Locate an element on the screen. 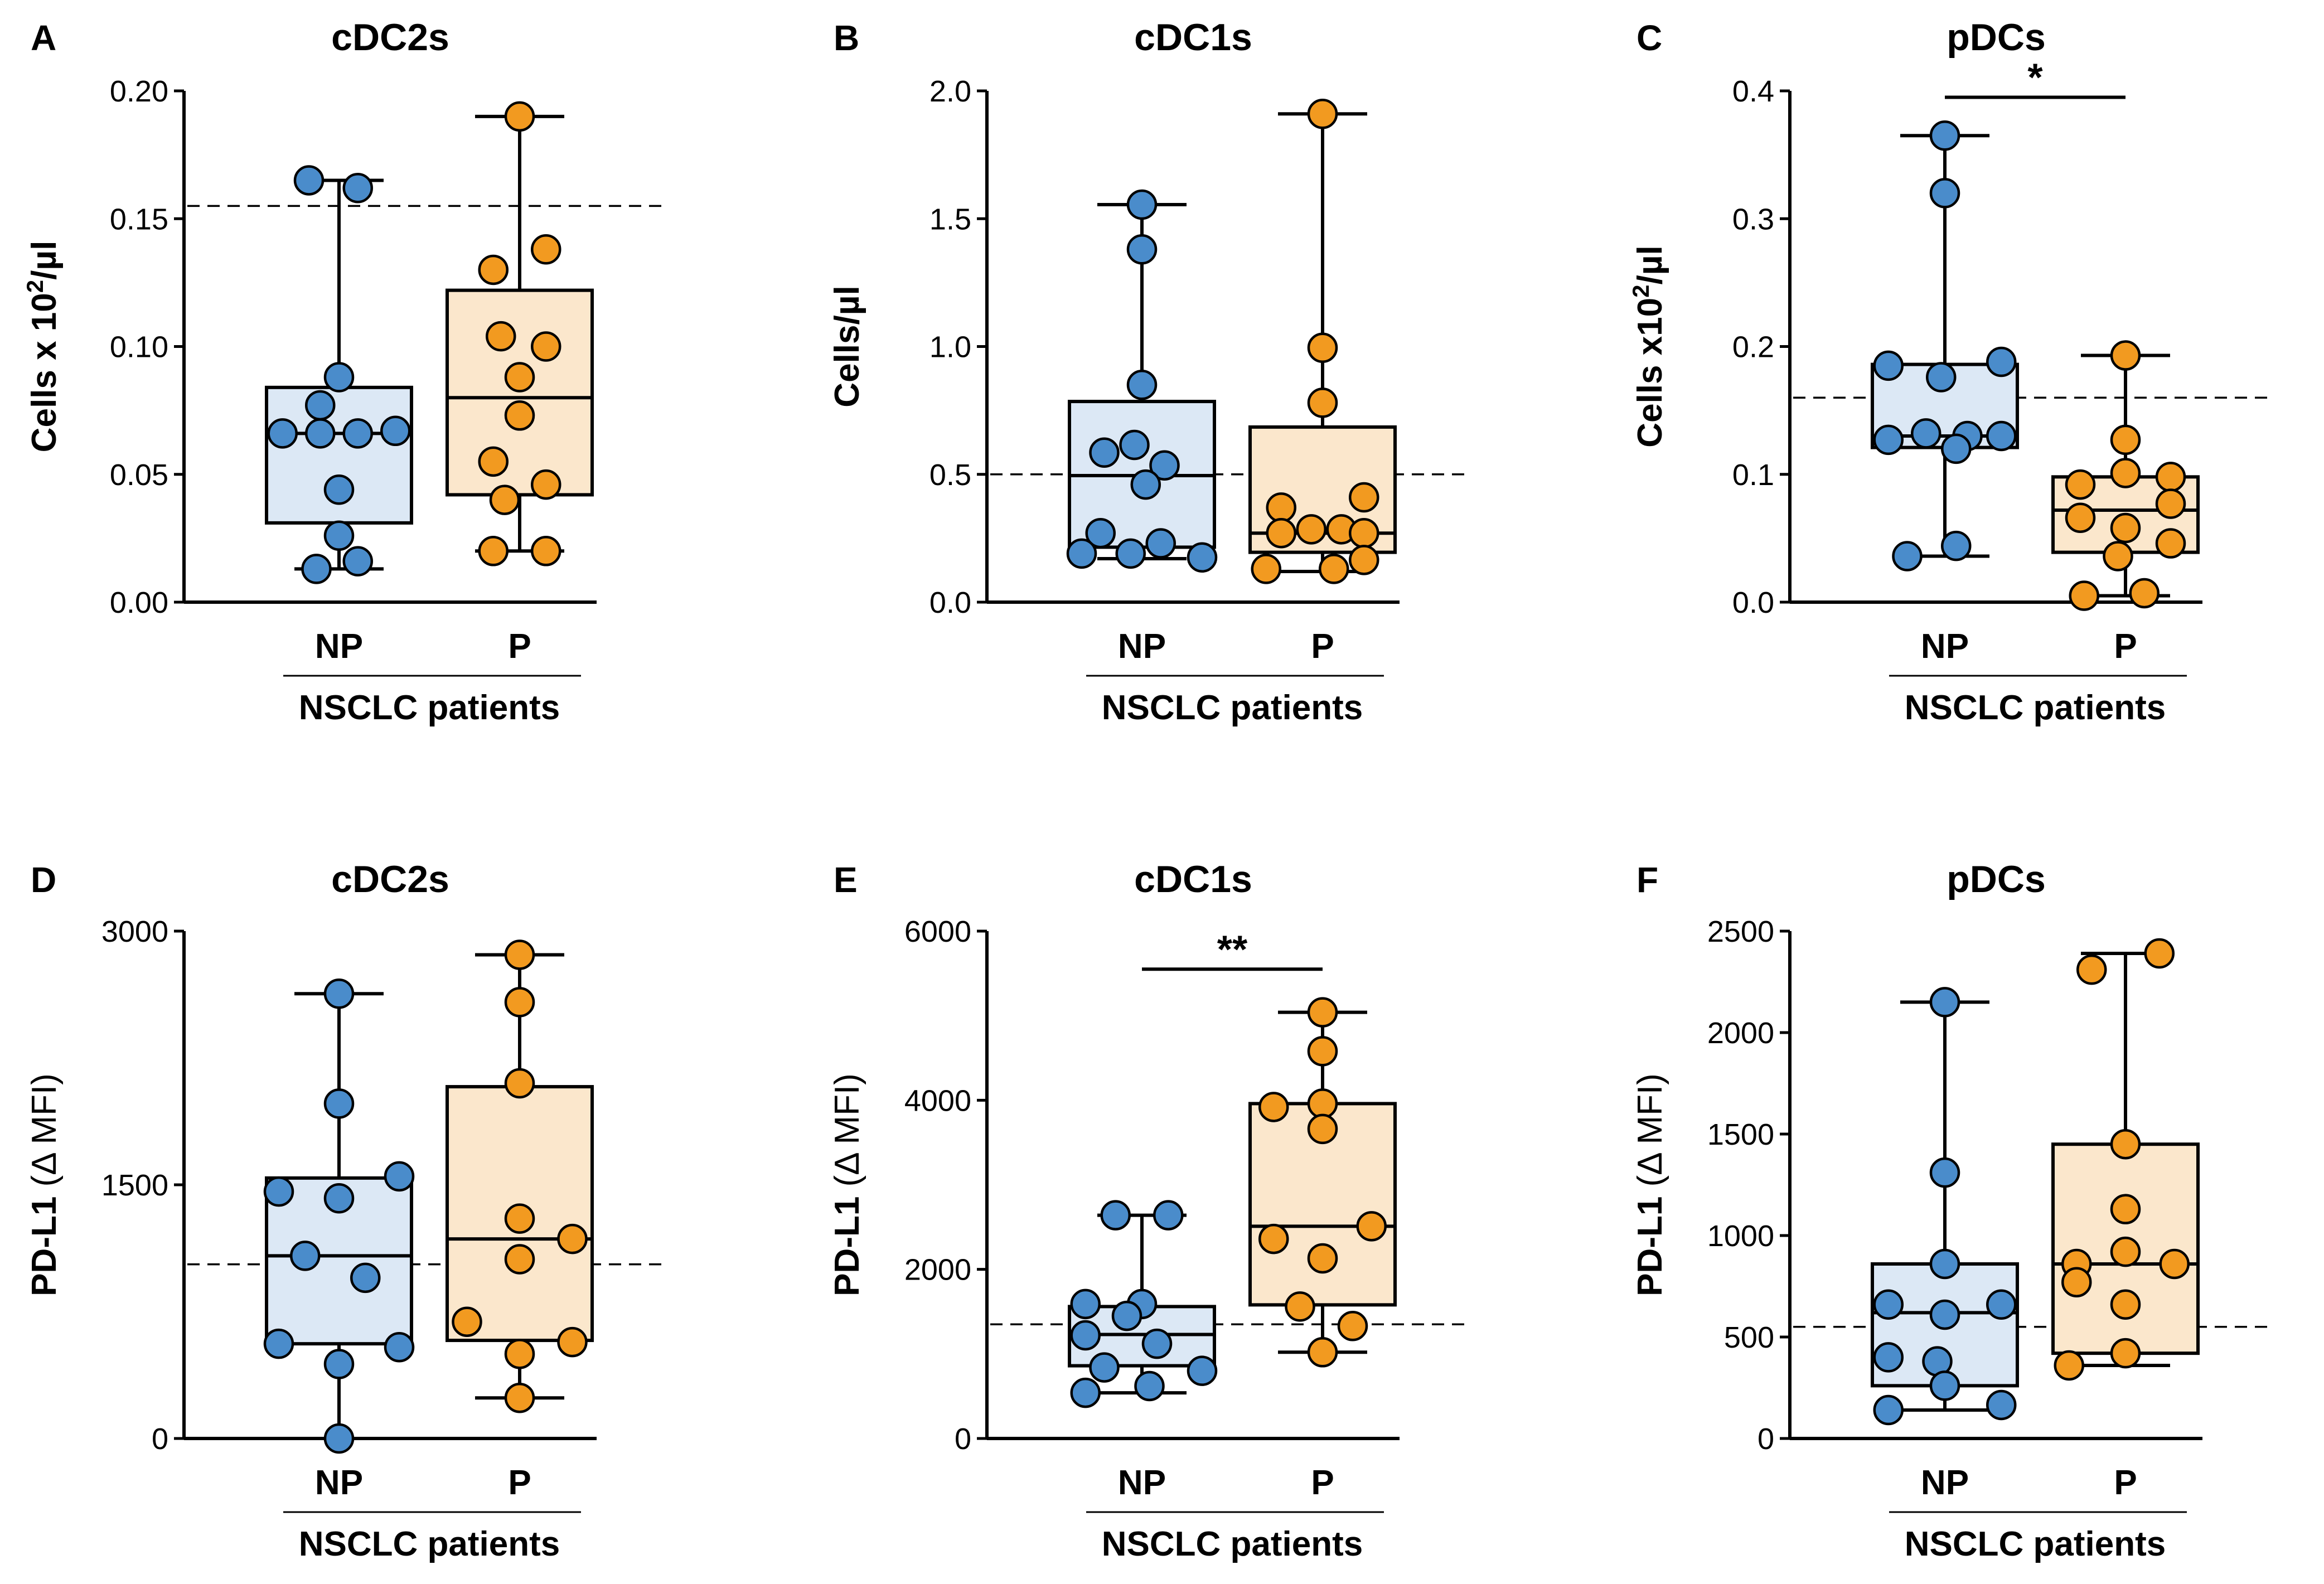 The image size is (2324, 1584). y-tick-label: 0.00 is located at coordinates (139, 602).